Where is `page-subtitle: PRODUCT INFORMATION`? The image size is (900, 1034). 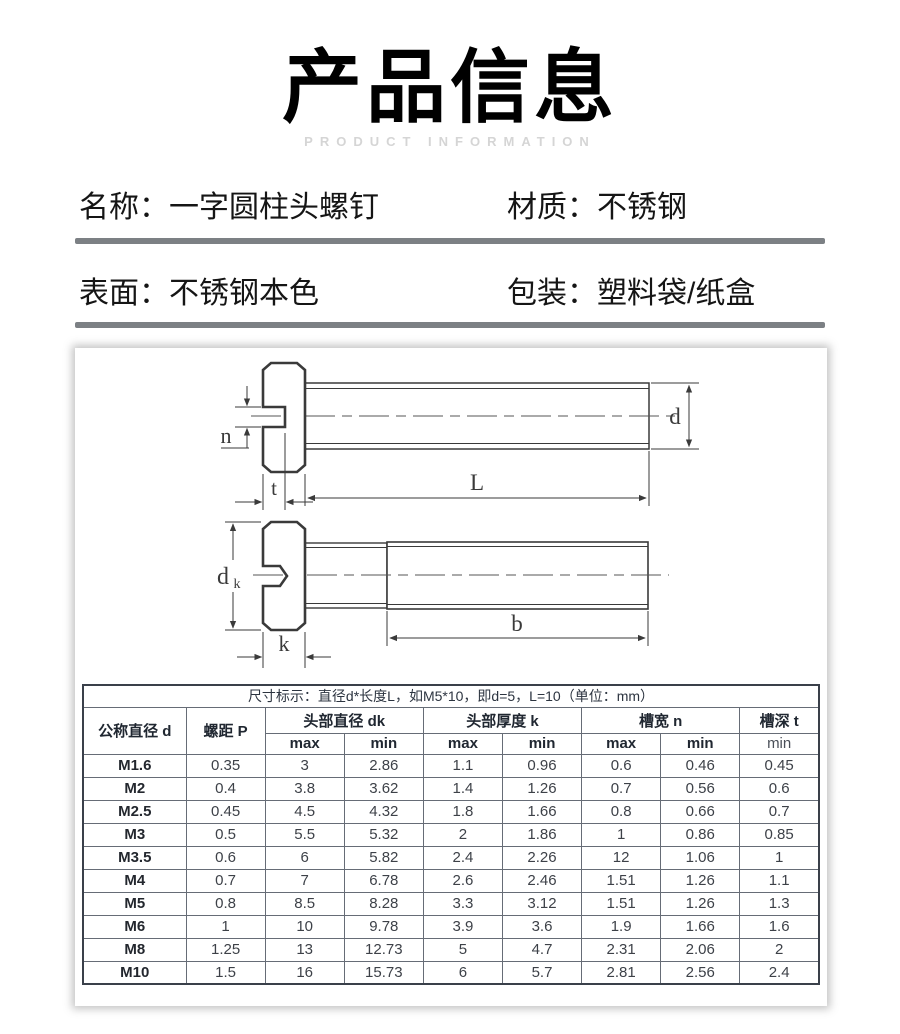
page-subtitle: PRODUCT INFORMATION is located at coordinates (450, 141).